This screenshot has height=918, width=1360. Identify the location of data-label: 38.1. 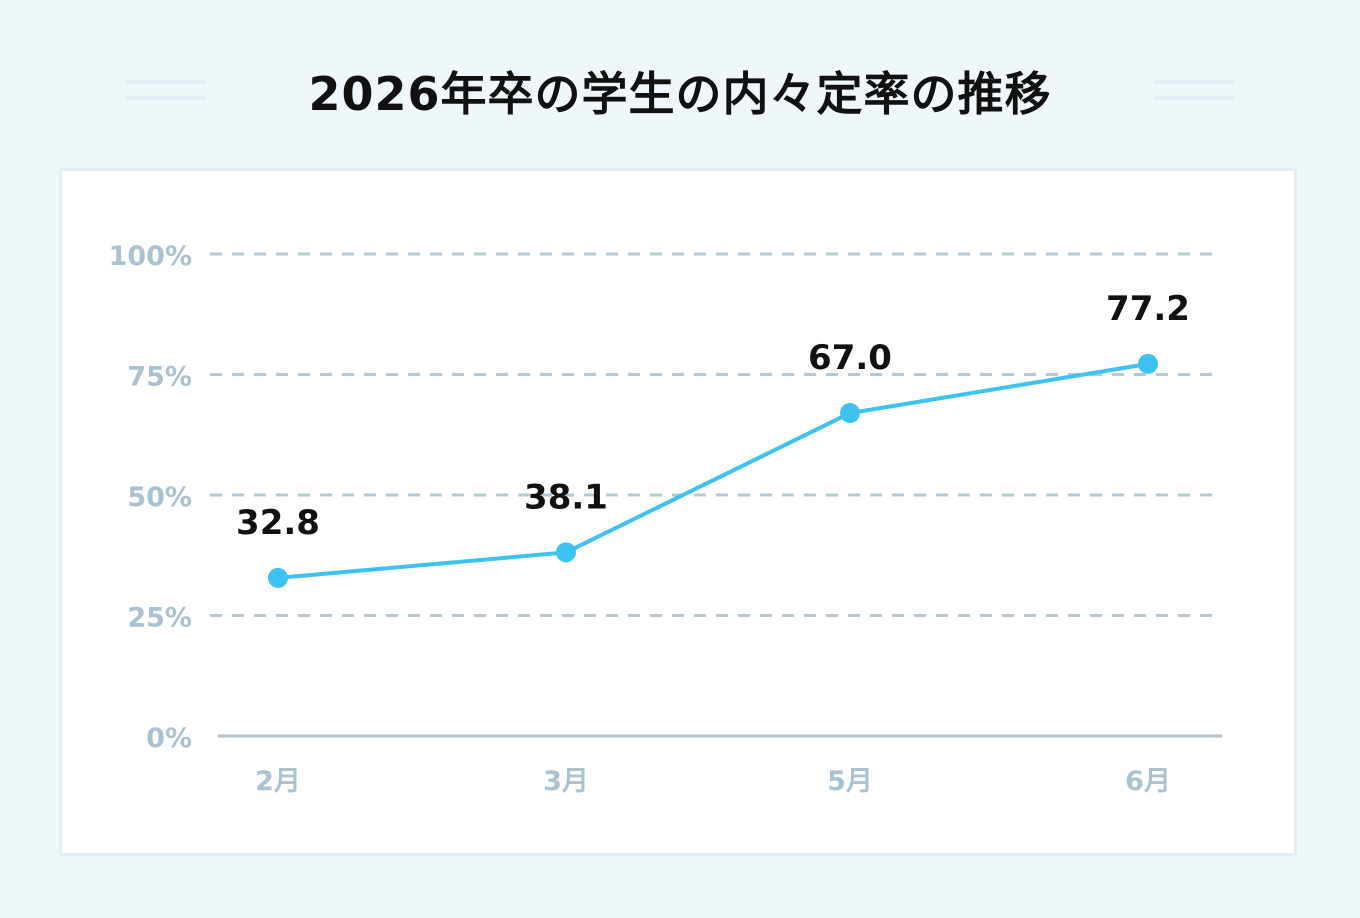
(566, 497).